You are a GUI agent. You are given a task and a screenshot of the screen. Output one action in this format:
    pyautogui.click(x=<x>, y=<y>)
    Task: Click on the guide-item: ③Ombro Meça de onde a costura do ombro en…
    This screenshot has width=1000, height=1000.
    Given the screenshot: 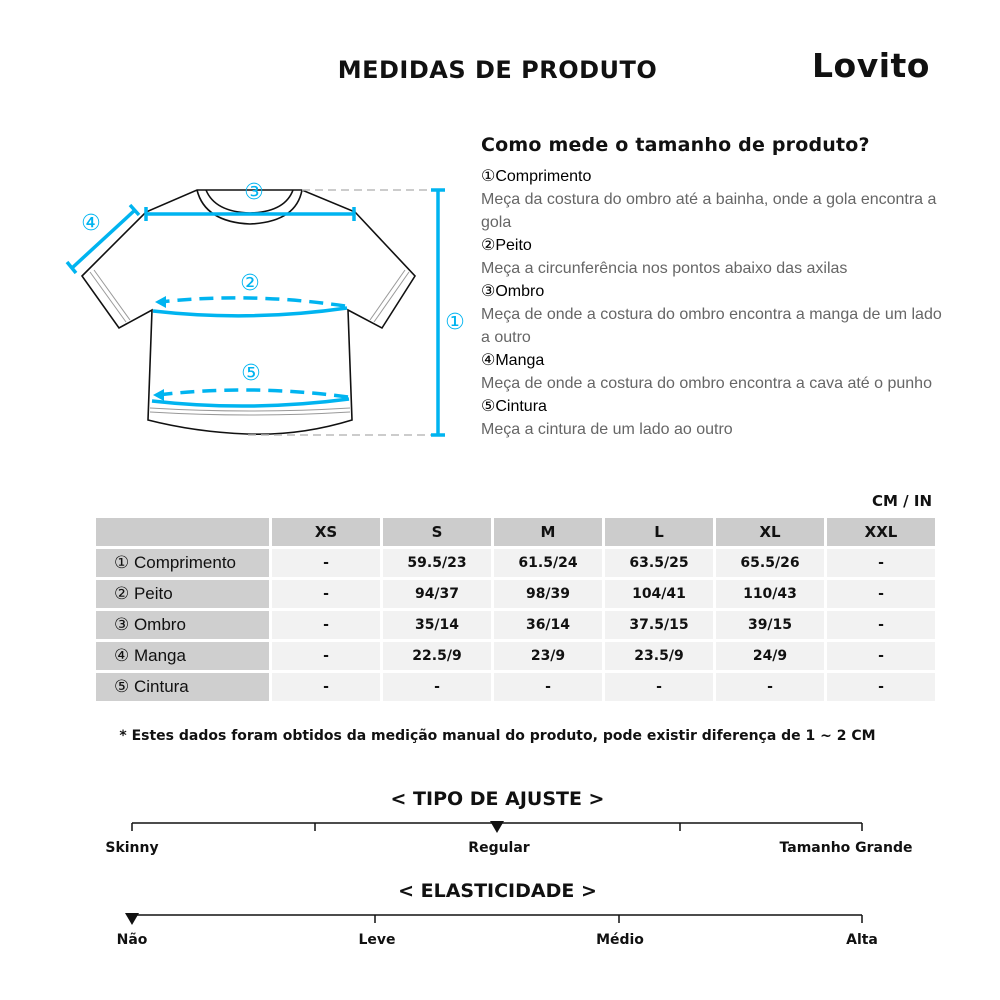 What is the action you would take?
    pyautogui.click(x=711, y=314)
    